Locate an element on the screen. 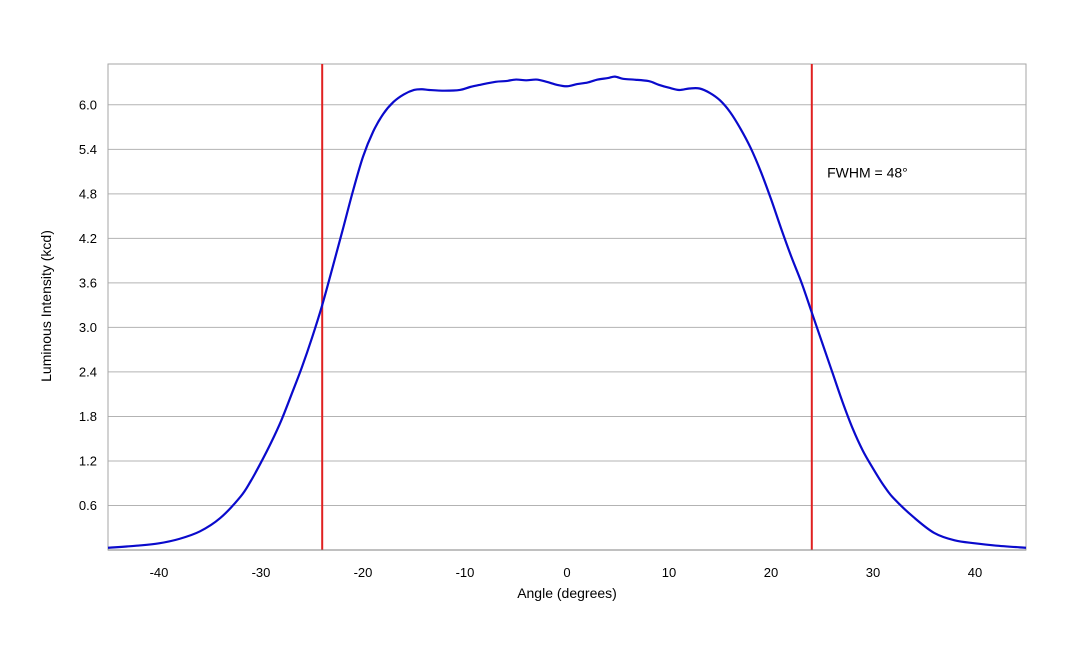 Image resolution: width=1080 pixels, height=648 pixels. y-tick-label: 1.2 is located at coordinates (88, 460).